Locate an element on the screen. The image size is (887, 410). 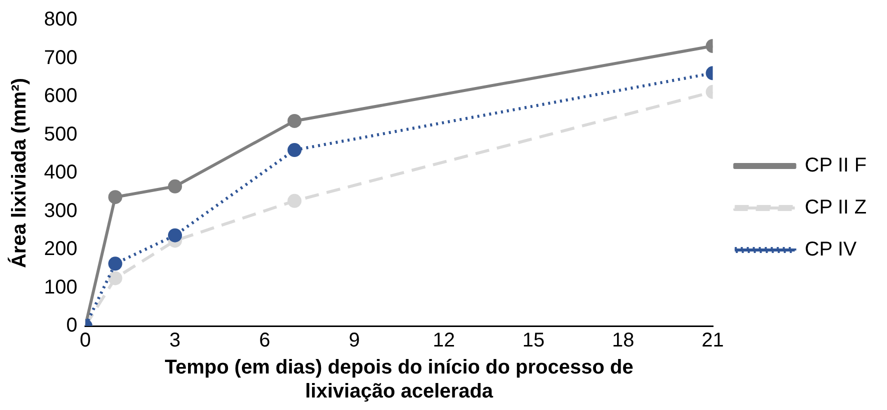
x-tick-label: 6 is located at coordinates (264, 341).